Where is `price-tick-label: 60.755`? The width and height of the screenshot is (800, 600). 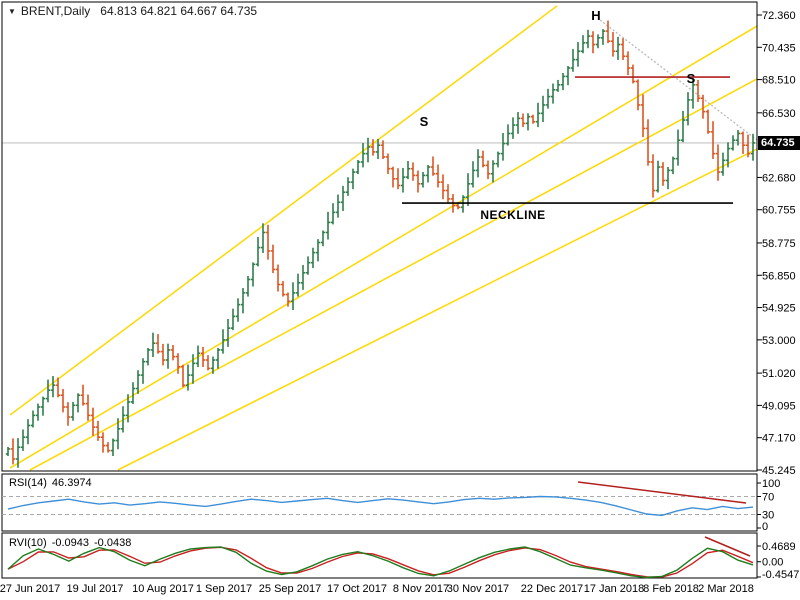
price-tick-label: 60.755 is located at coordinates (779, 211).